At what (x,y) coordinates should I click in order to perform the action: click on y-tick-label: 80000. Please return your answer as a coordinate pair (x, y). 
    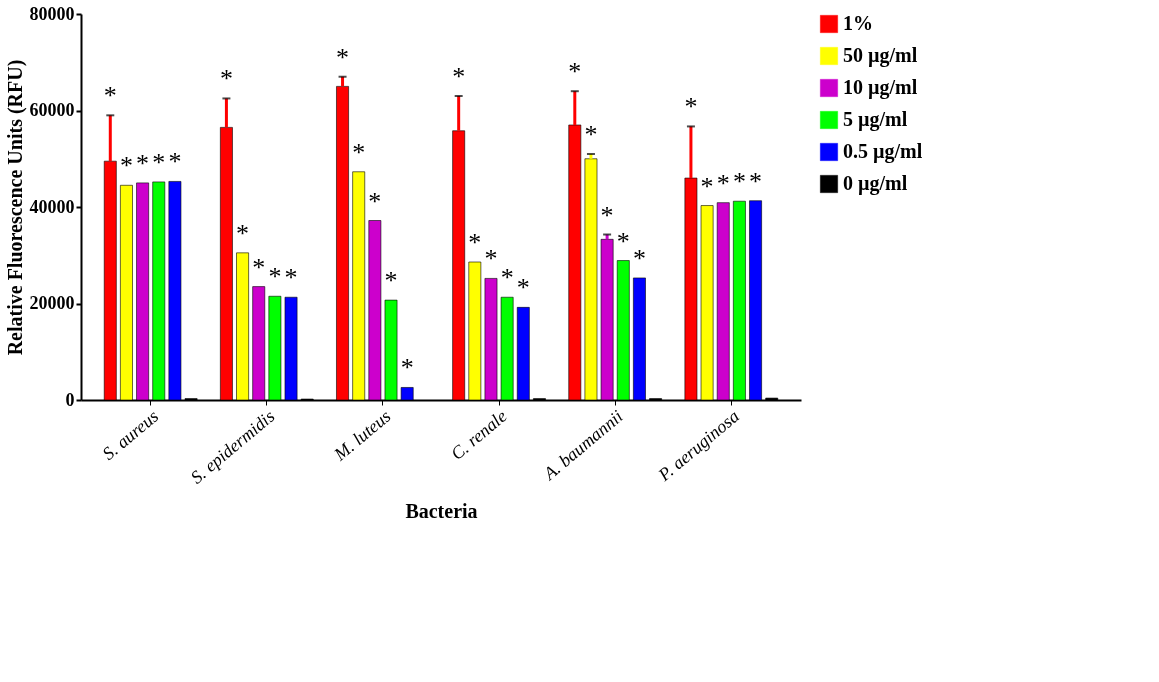
    Looking at the image, I should click on (52, 13).